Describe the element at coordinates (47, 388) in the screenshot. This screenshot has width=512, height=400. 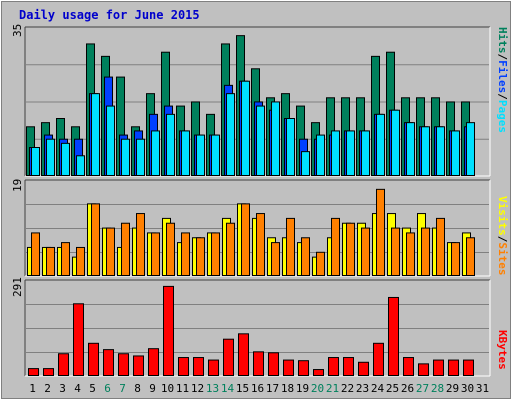
I see `x-tick-label: 2` at that location.